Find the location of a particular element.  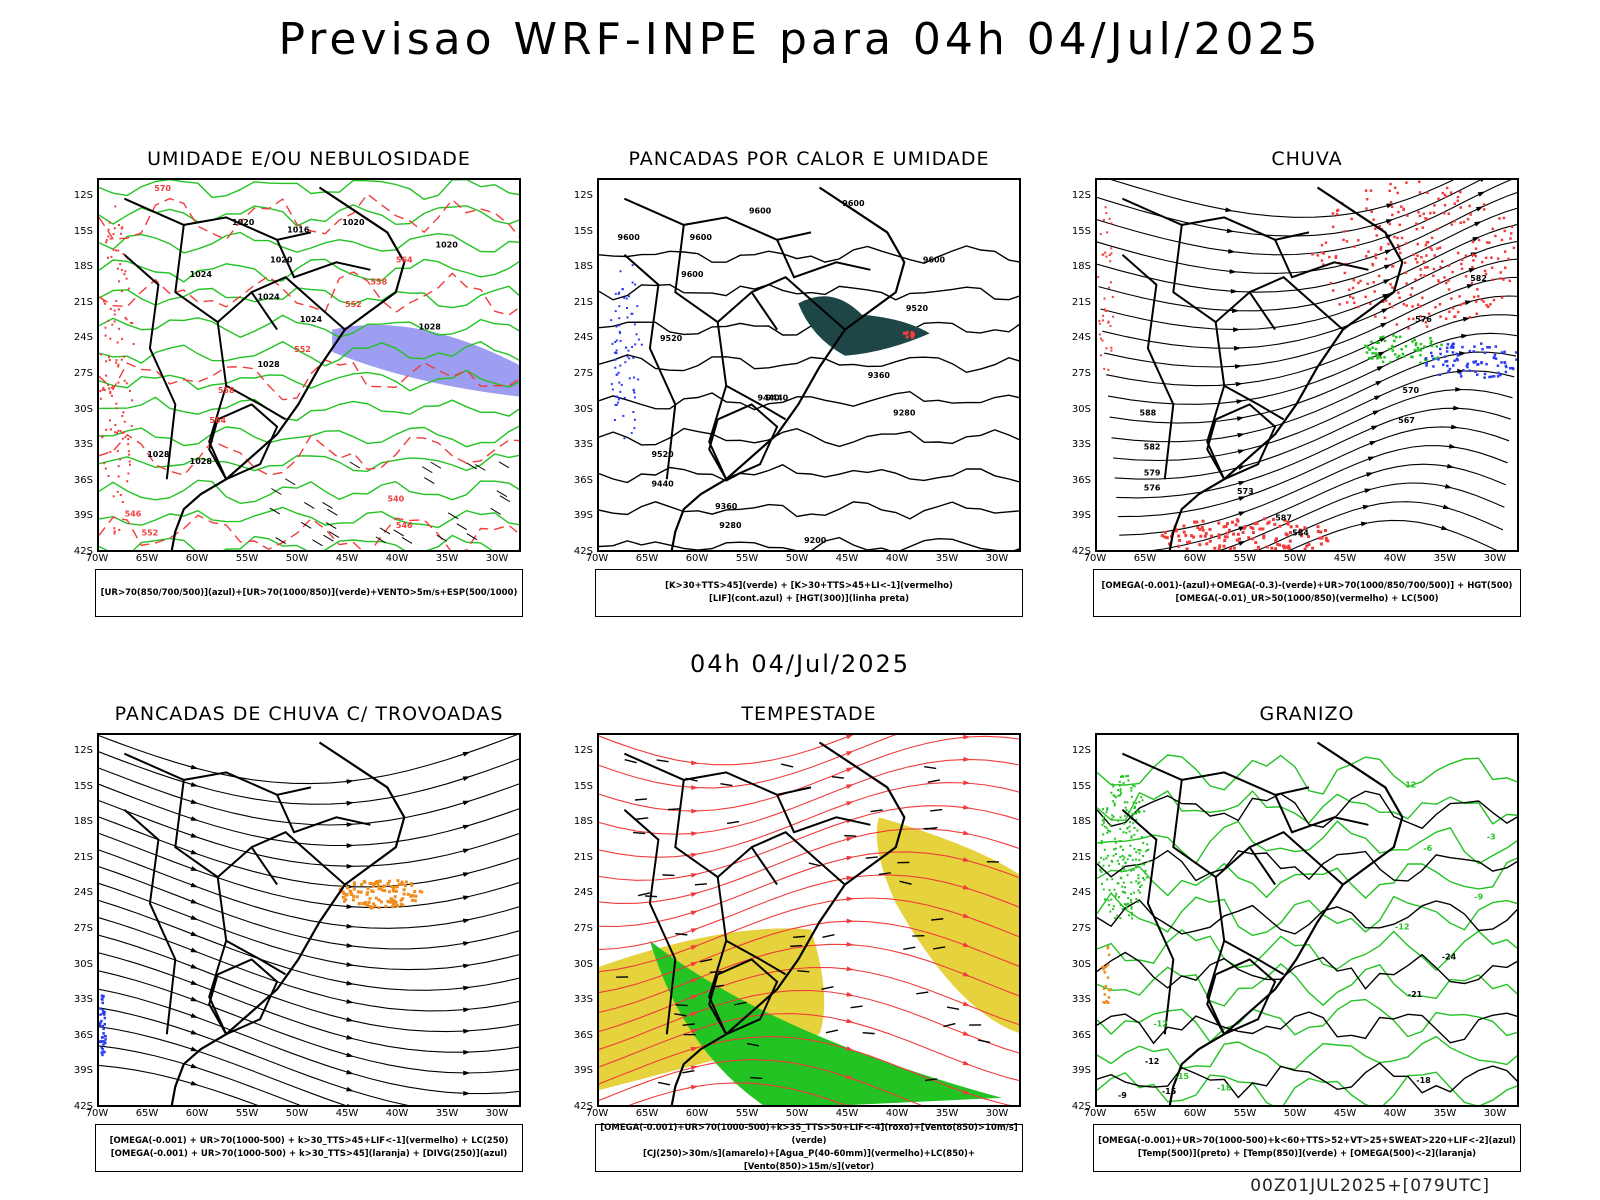

contour-label: 588 is located at coordinates (1148, 413).